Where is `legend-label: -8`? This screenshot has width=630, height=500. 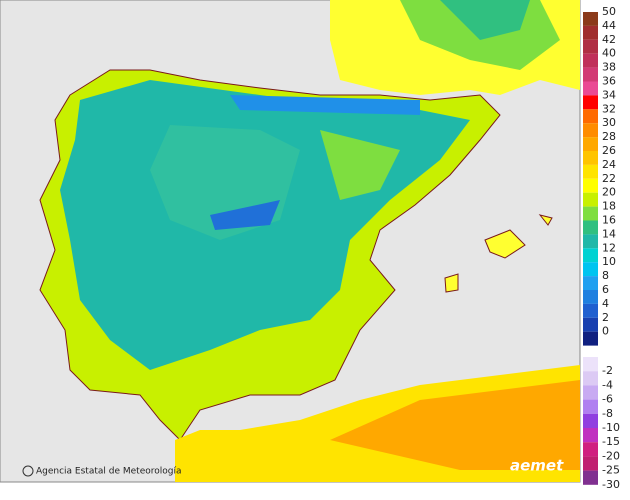
legend-label: -8 is located at coordinates (607, 413).